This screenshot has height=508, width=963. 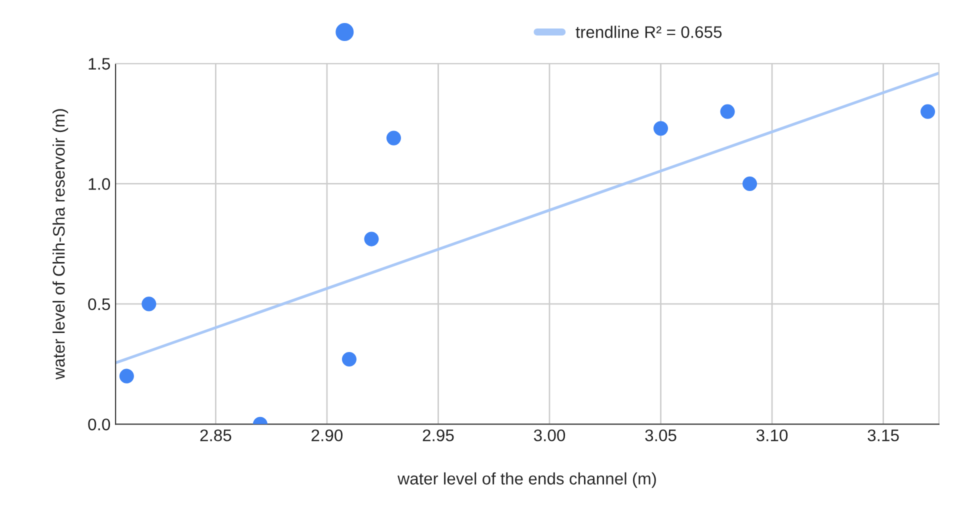 I want to click on x-tick-label: 2.85, so click(x=216, y=435).